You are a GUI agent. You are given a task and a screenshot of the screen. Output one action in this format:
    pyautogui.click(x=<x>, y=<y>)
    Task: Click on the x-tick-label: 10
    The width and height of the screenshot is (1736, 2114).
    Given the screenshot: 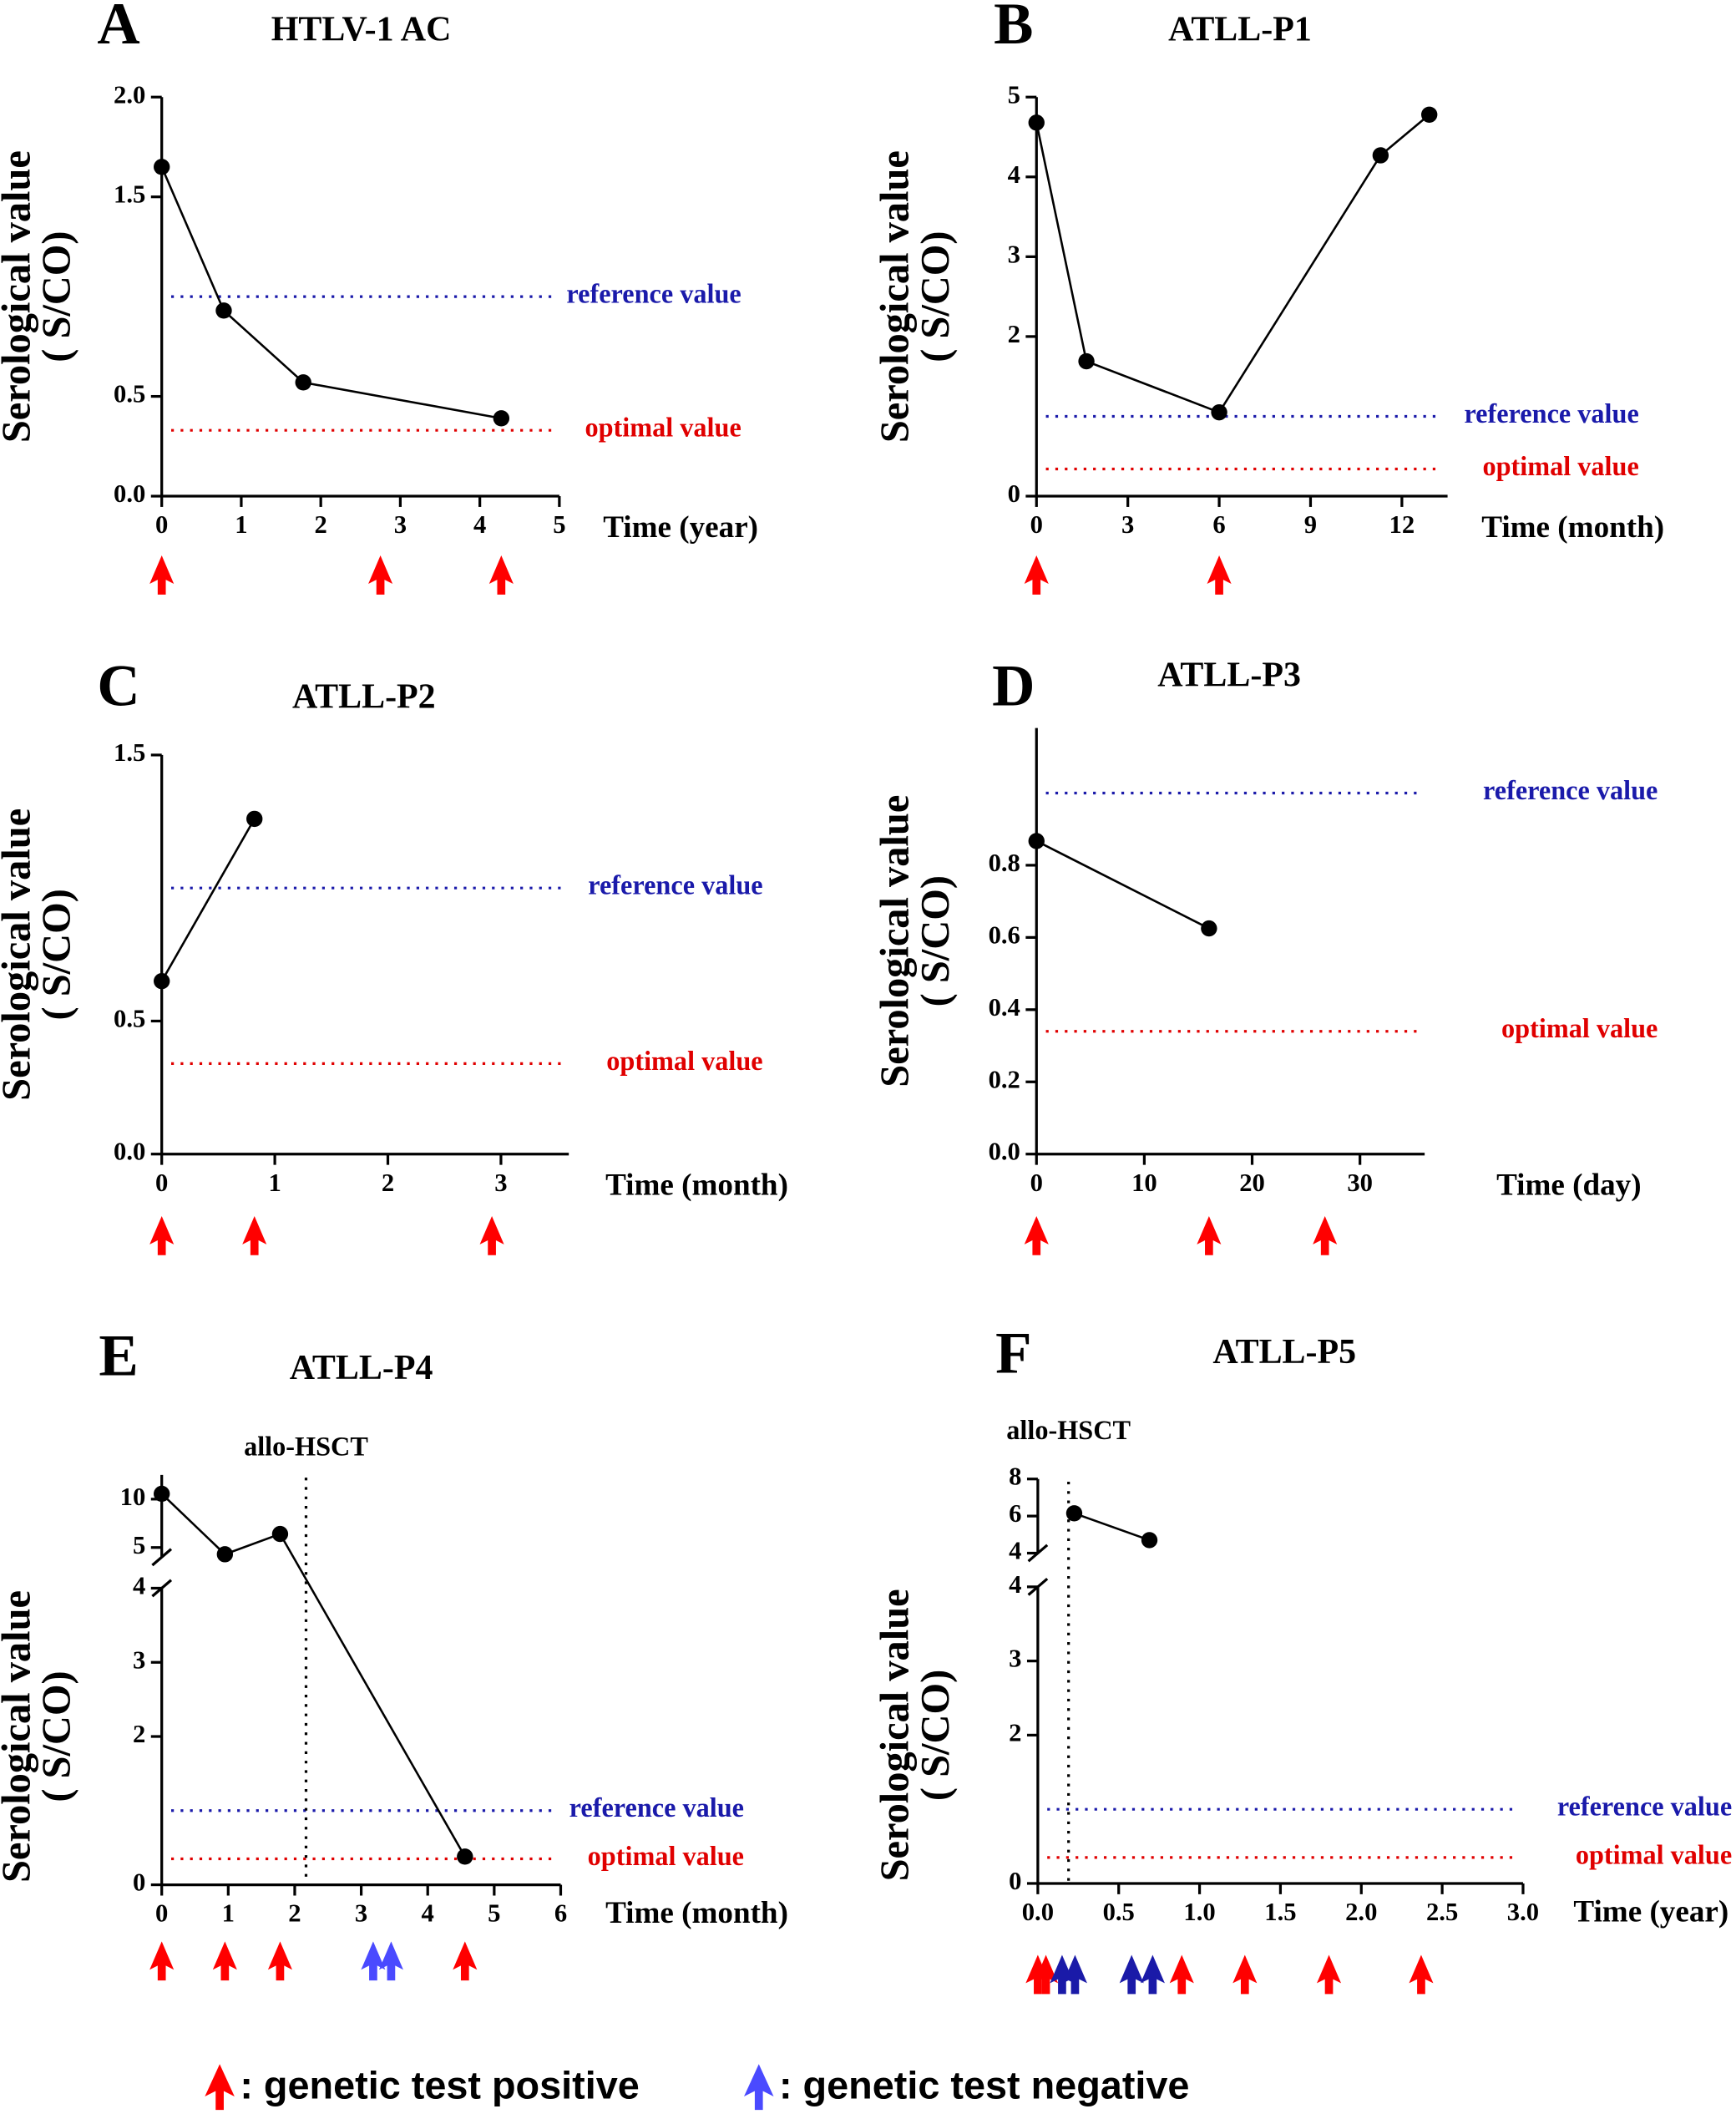 What is the action you would take?
    pyautogui.click(x=1144, y=1183)
    